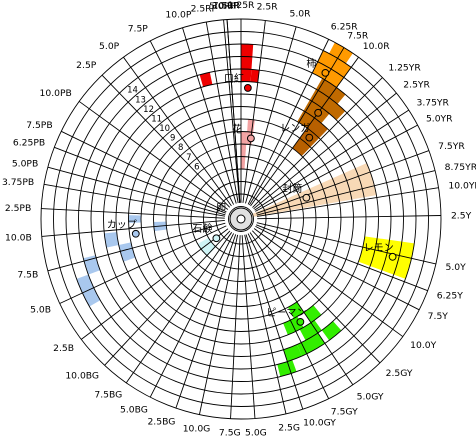 The image size is (476, 438). I want to click on hue-label: 10.0YR, so click(462, 186).